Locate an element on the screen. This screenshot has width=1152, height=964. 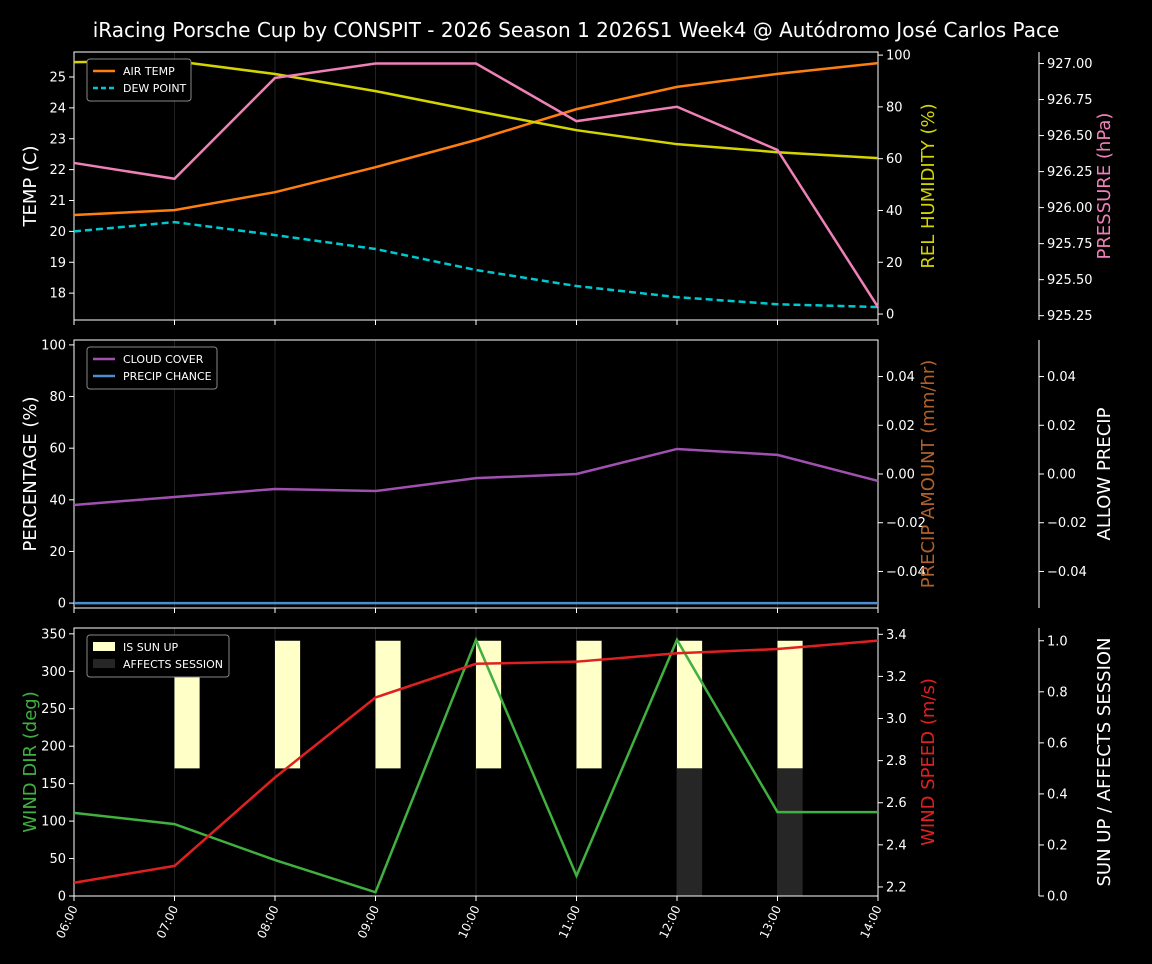
legend-label: AIR TEMP is located at coordinates (149, 71).